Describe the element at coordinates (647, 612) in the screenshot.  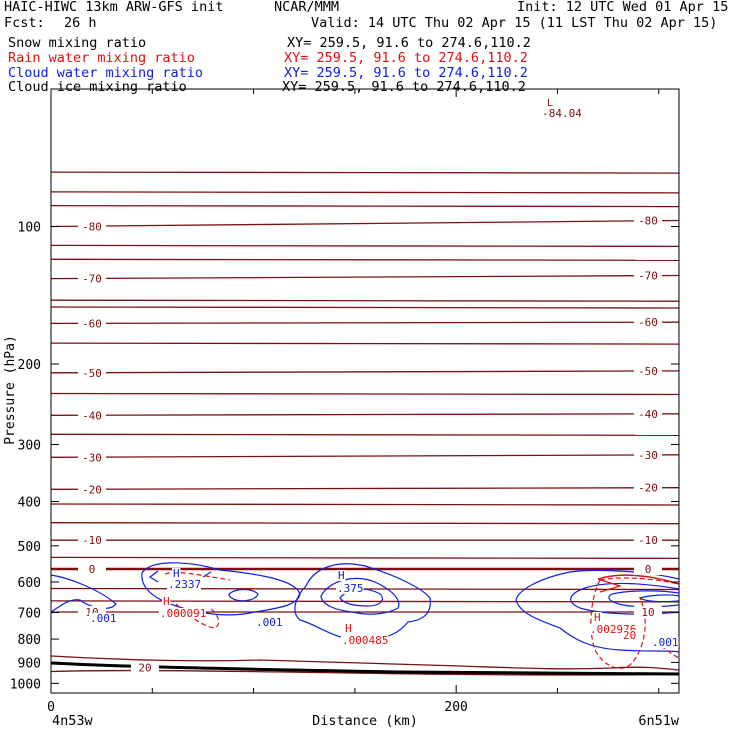
I see `isotherm-label: 10` at that location.